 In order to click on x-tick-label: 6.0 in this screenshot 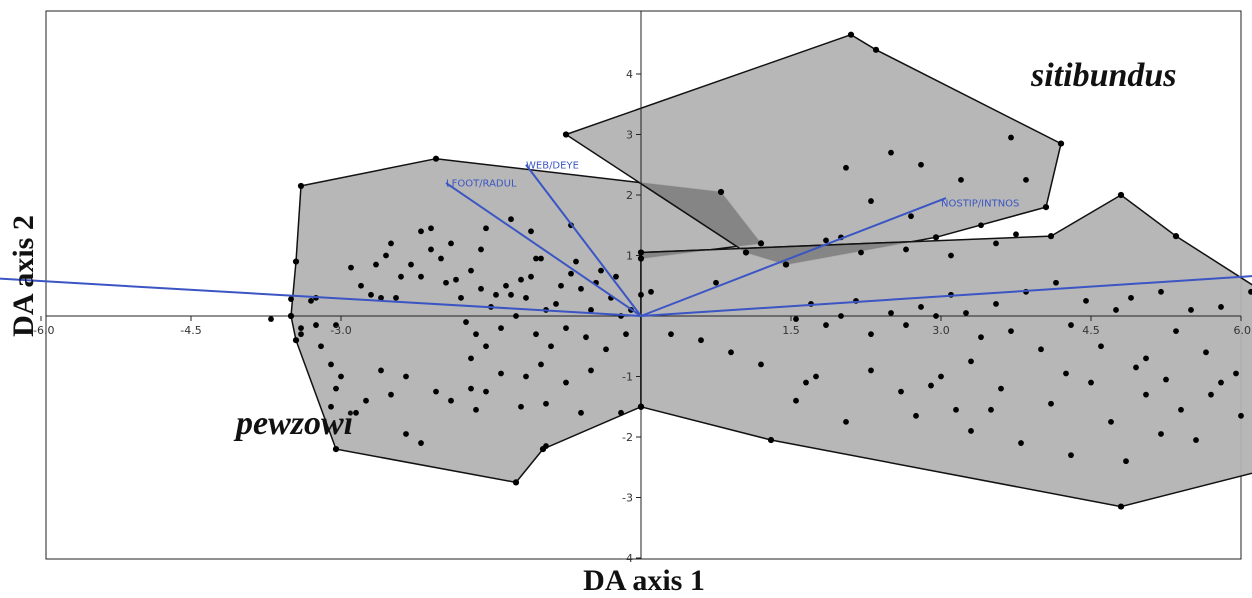, I will do `click(1243, 330)`.